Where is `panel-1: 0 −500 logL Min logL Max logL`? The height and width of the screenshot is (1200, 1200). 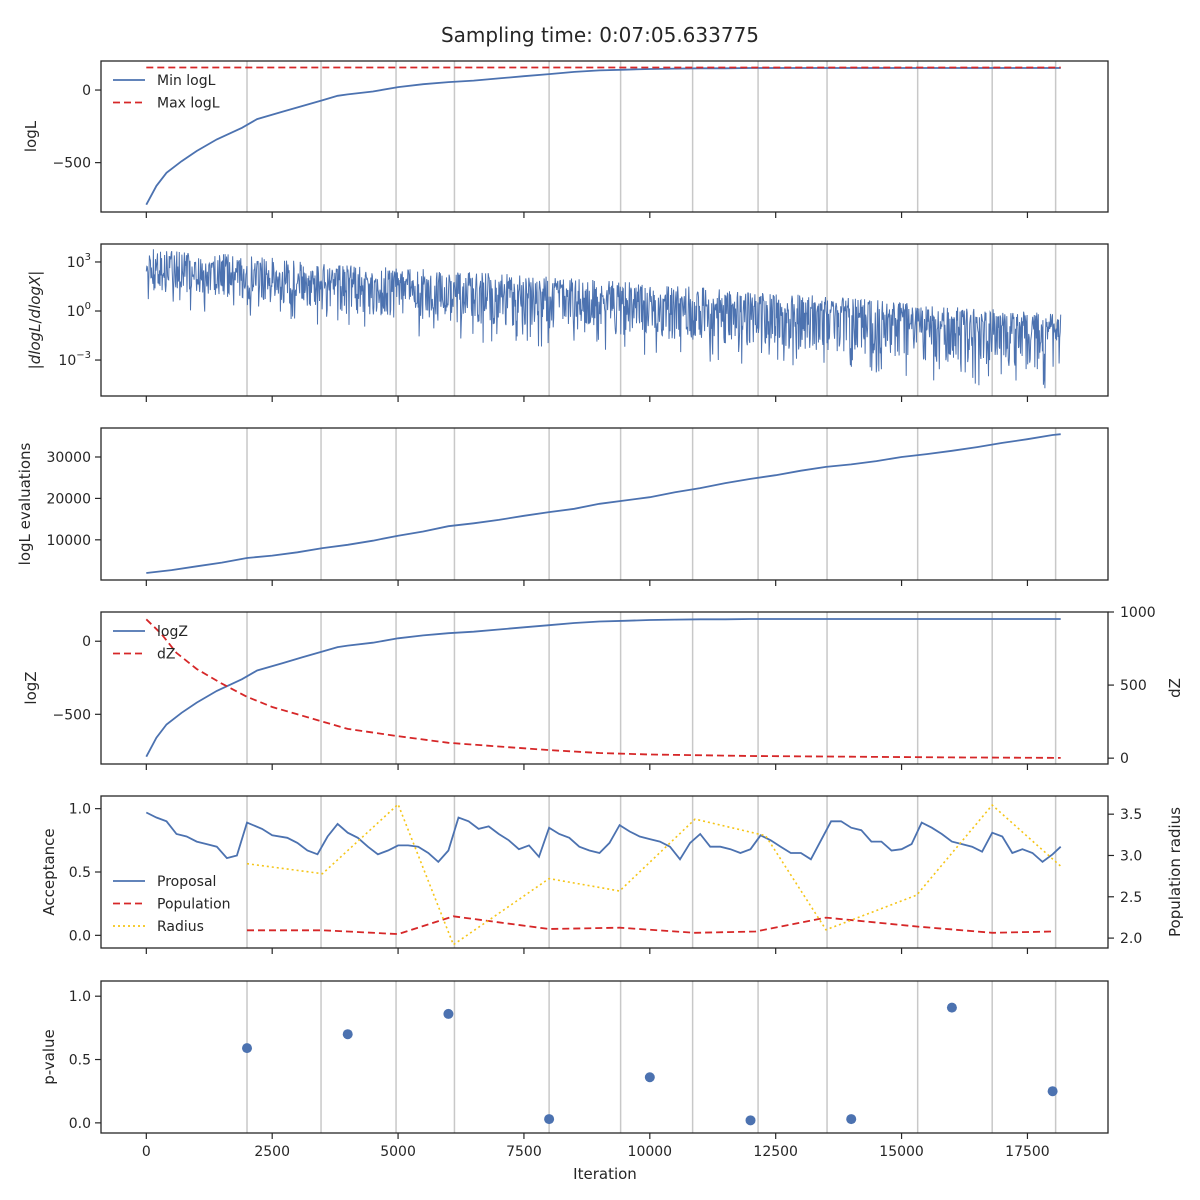 panel-1: 0 −500 logL Min logL Max logL is located at coordinates (565, 139).